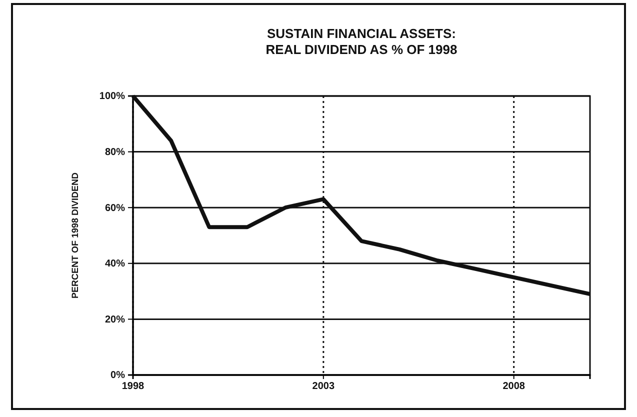 The height and width of the screenshot is (417, 637). Describe the element at coordinates (362, 41) in the screenshot. I see `chart-title: SUSTAIN FINANCIAL ASSETS: REAL DIVIDEND AS % OF 1998` at that location.